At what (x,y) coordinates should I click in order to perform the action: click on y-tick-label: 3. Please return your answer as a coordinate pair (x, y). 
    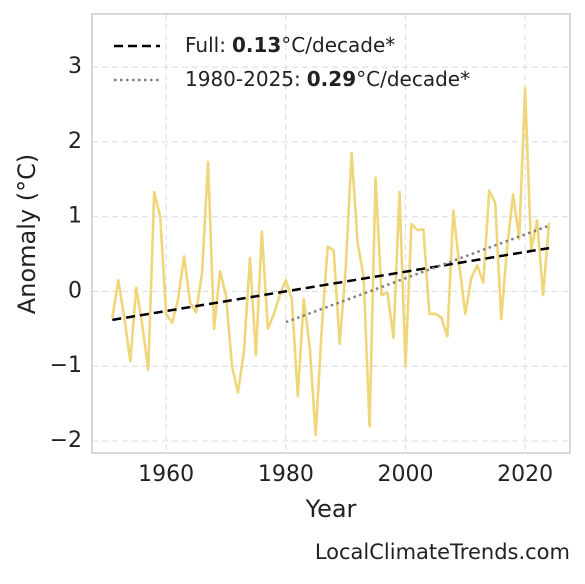
    Looking at the image, I should click on (75, 66).